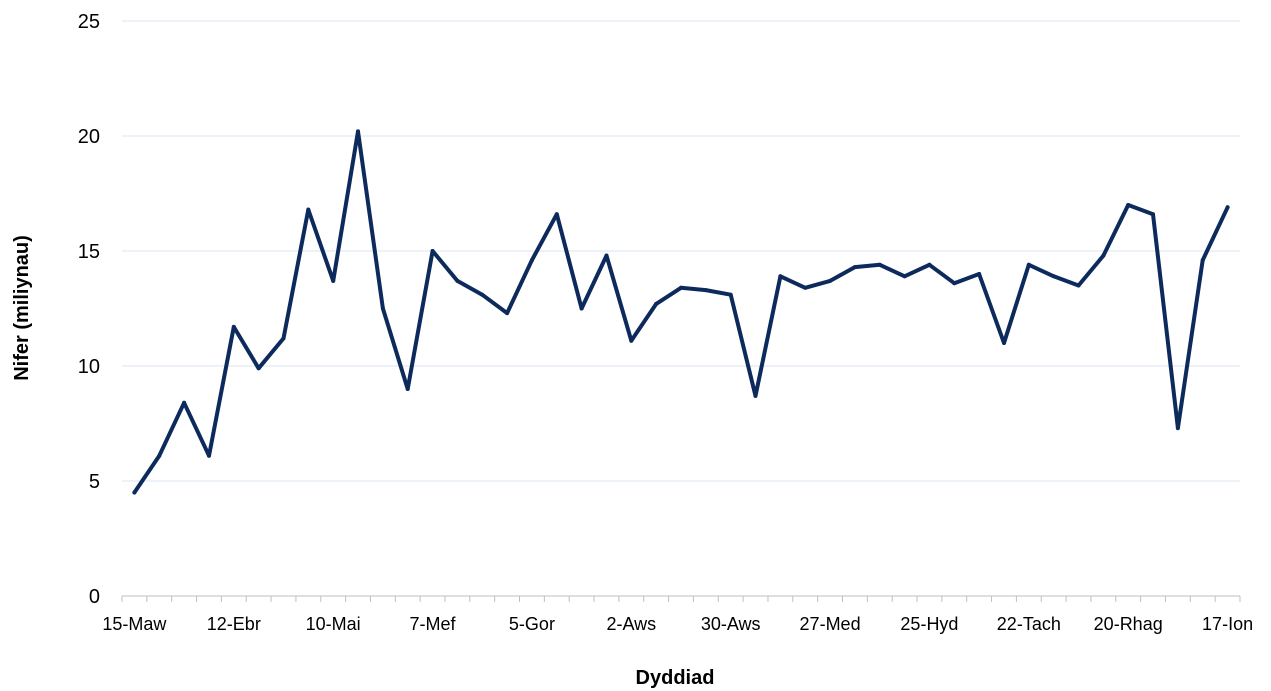 The width and height of the screenshot is (1271, 691). I want to click on x-tick-label: 17-Ion, so click(1227, 624).